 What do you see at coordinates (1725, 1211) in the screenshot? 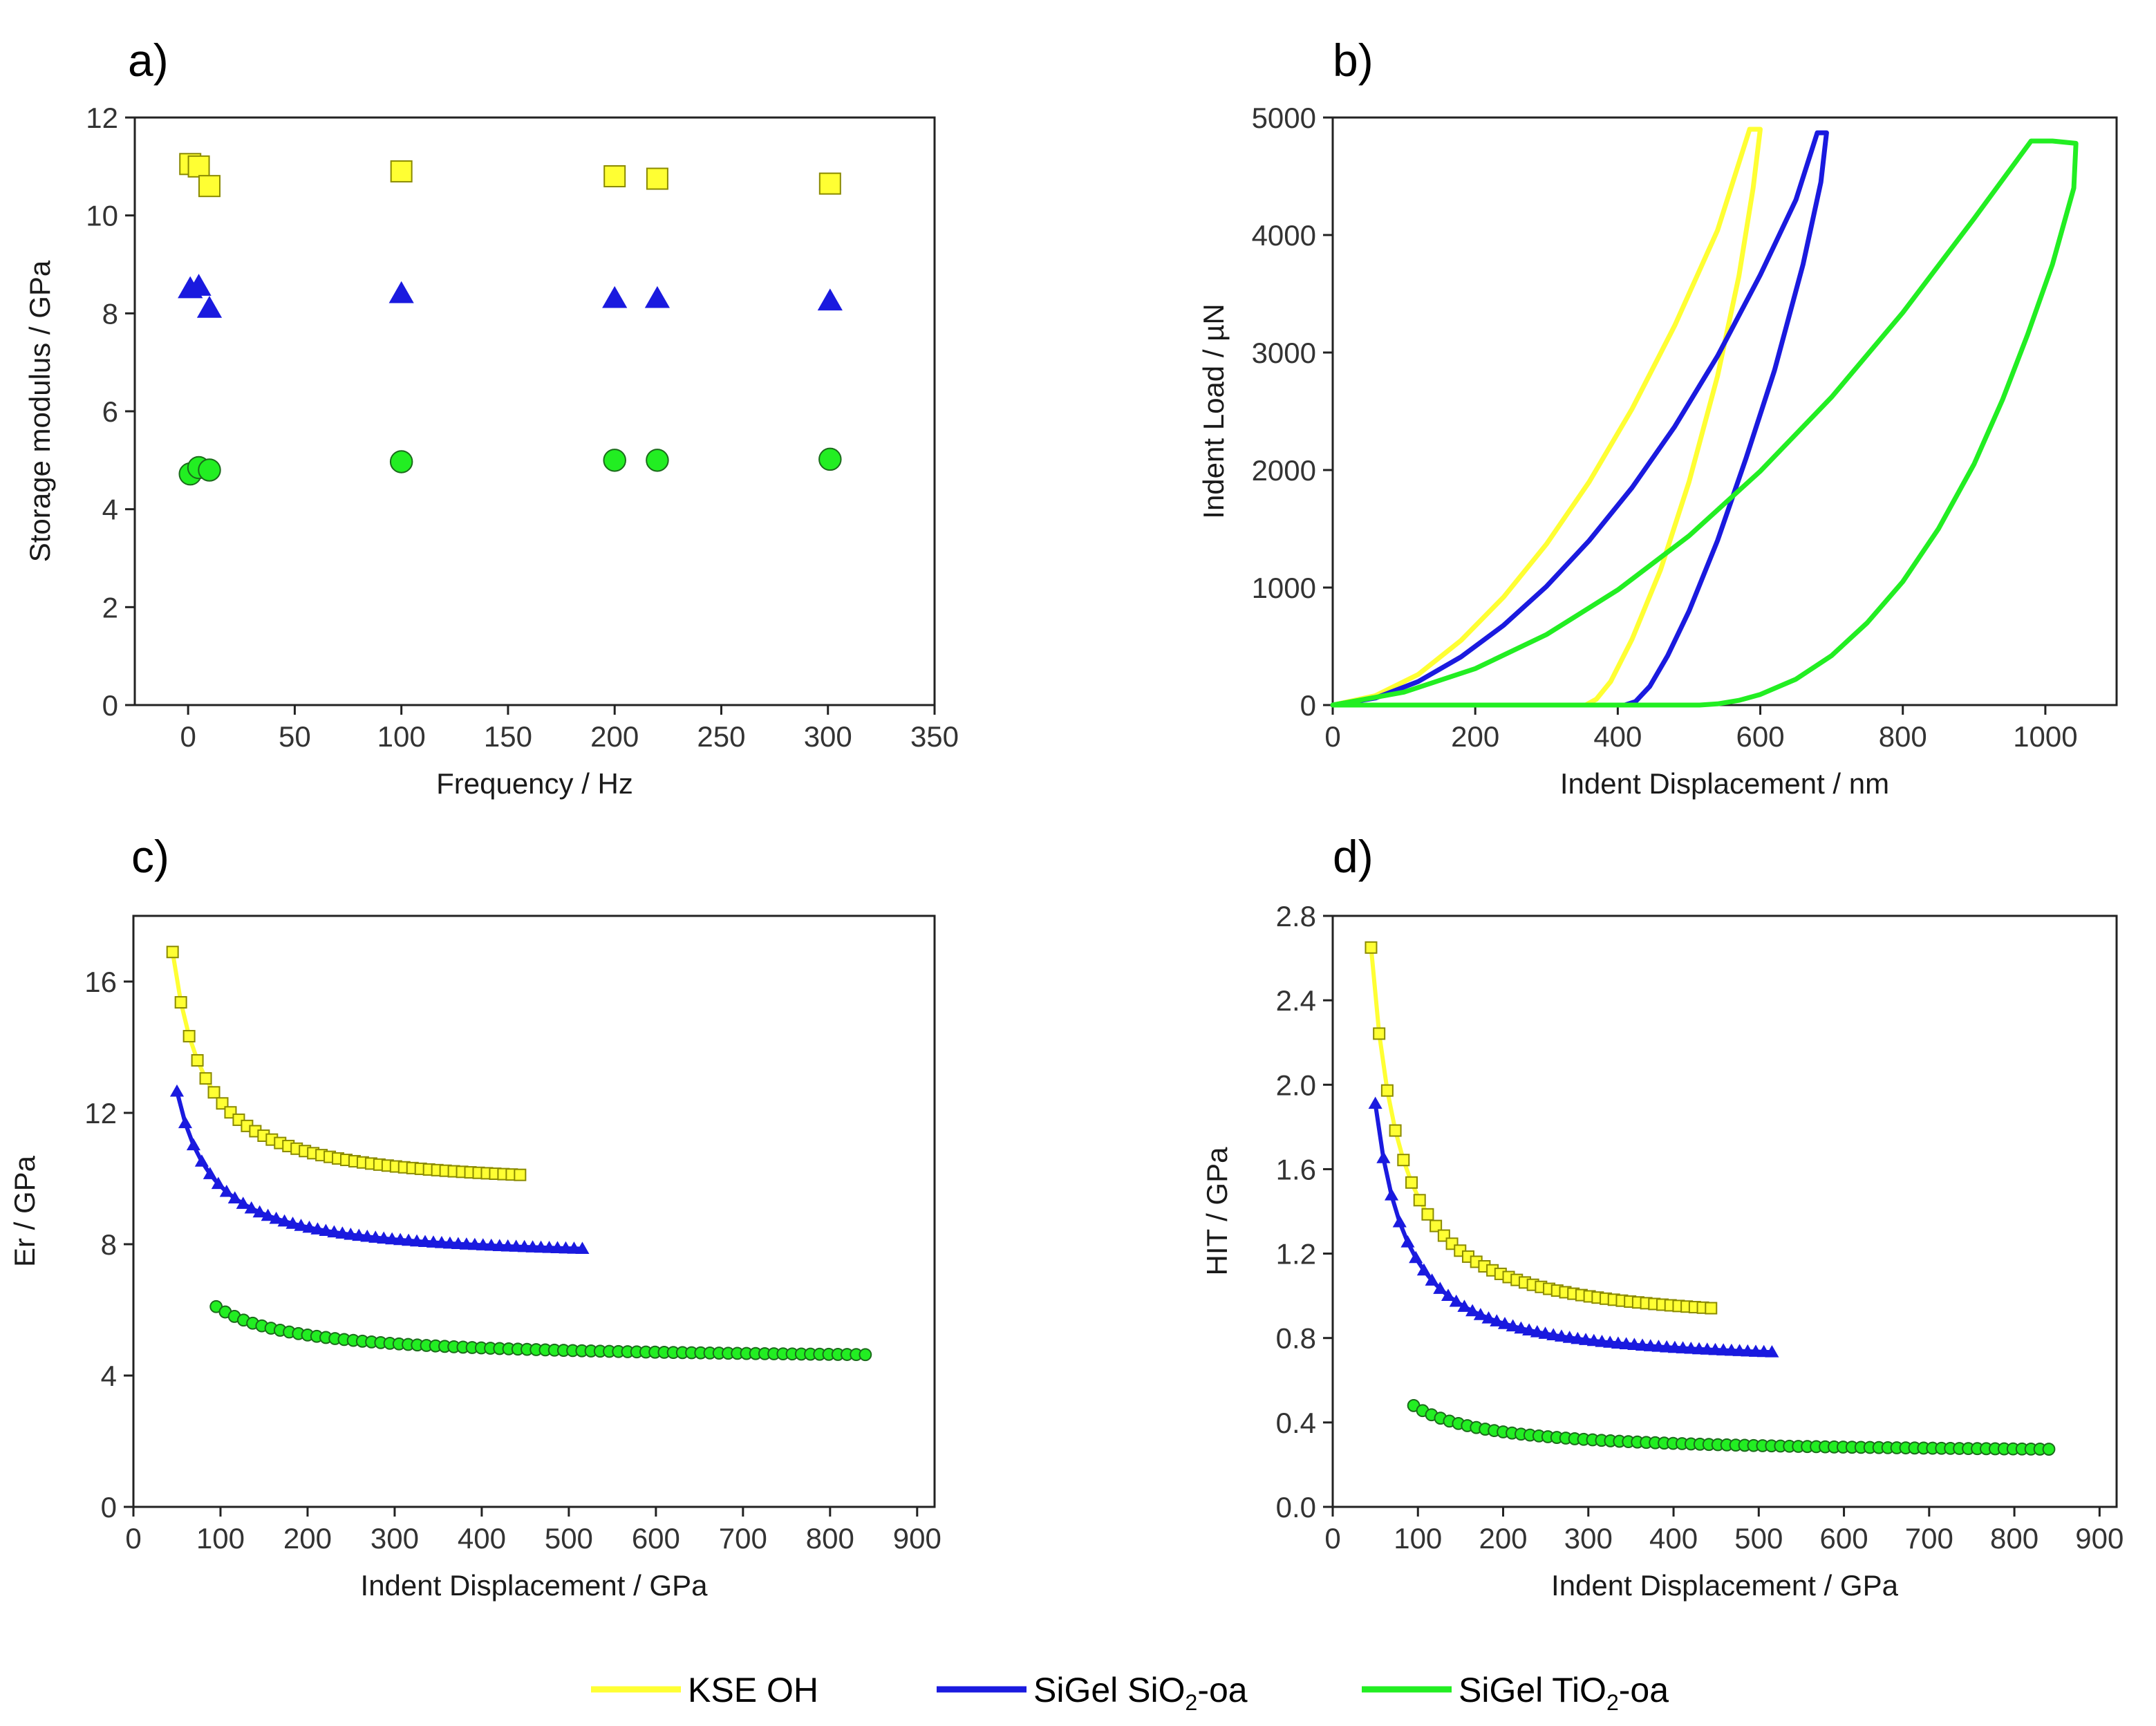
I see `plot-frame-d` at bounding box center [1725, 1211].